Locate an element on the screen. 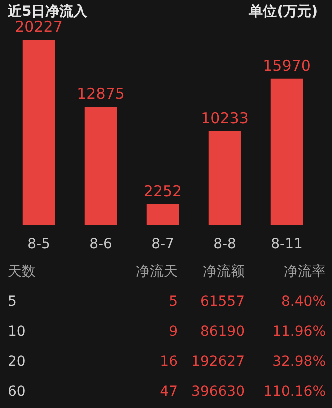 The image size is (332, 408). text: 11.96% is located at coordinates (299, 332).